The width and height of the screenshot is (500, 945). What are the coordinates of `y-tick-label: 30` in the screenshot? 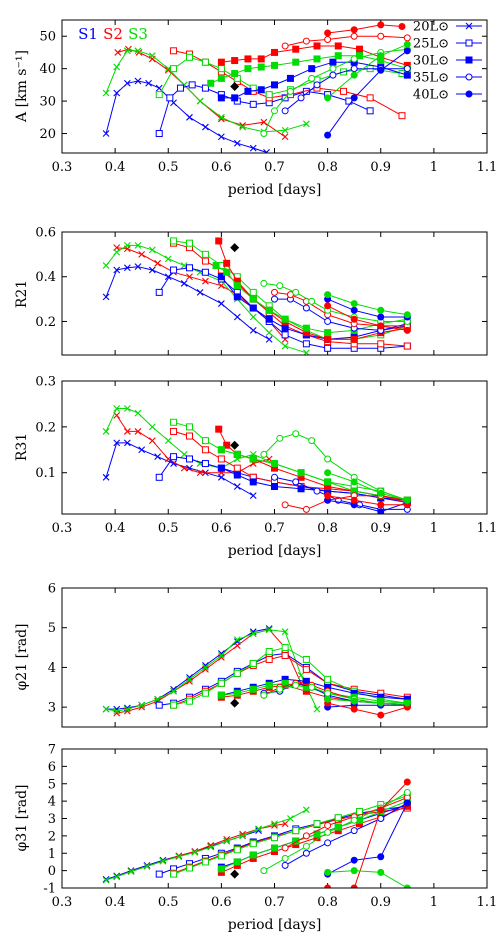 It's located at (47, 102).